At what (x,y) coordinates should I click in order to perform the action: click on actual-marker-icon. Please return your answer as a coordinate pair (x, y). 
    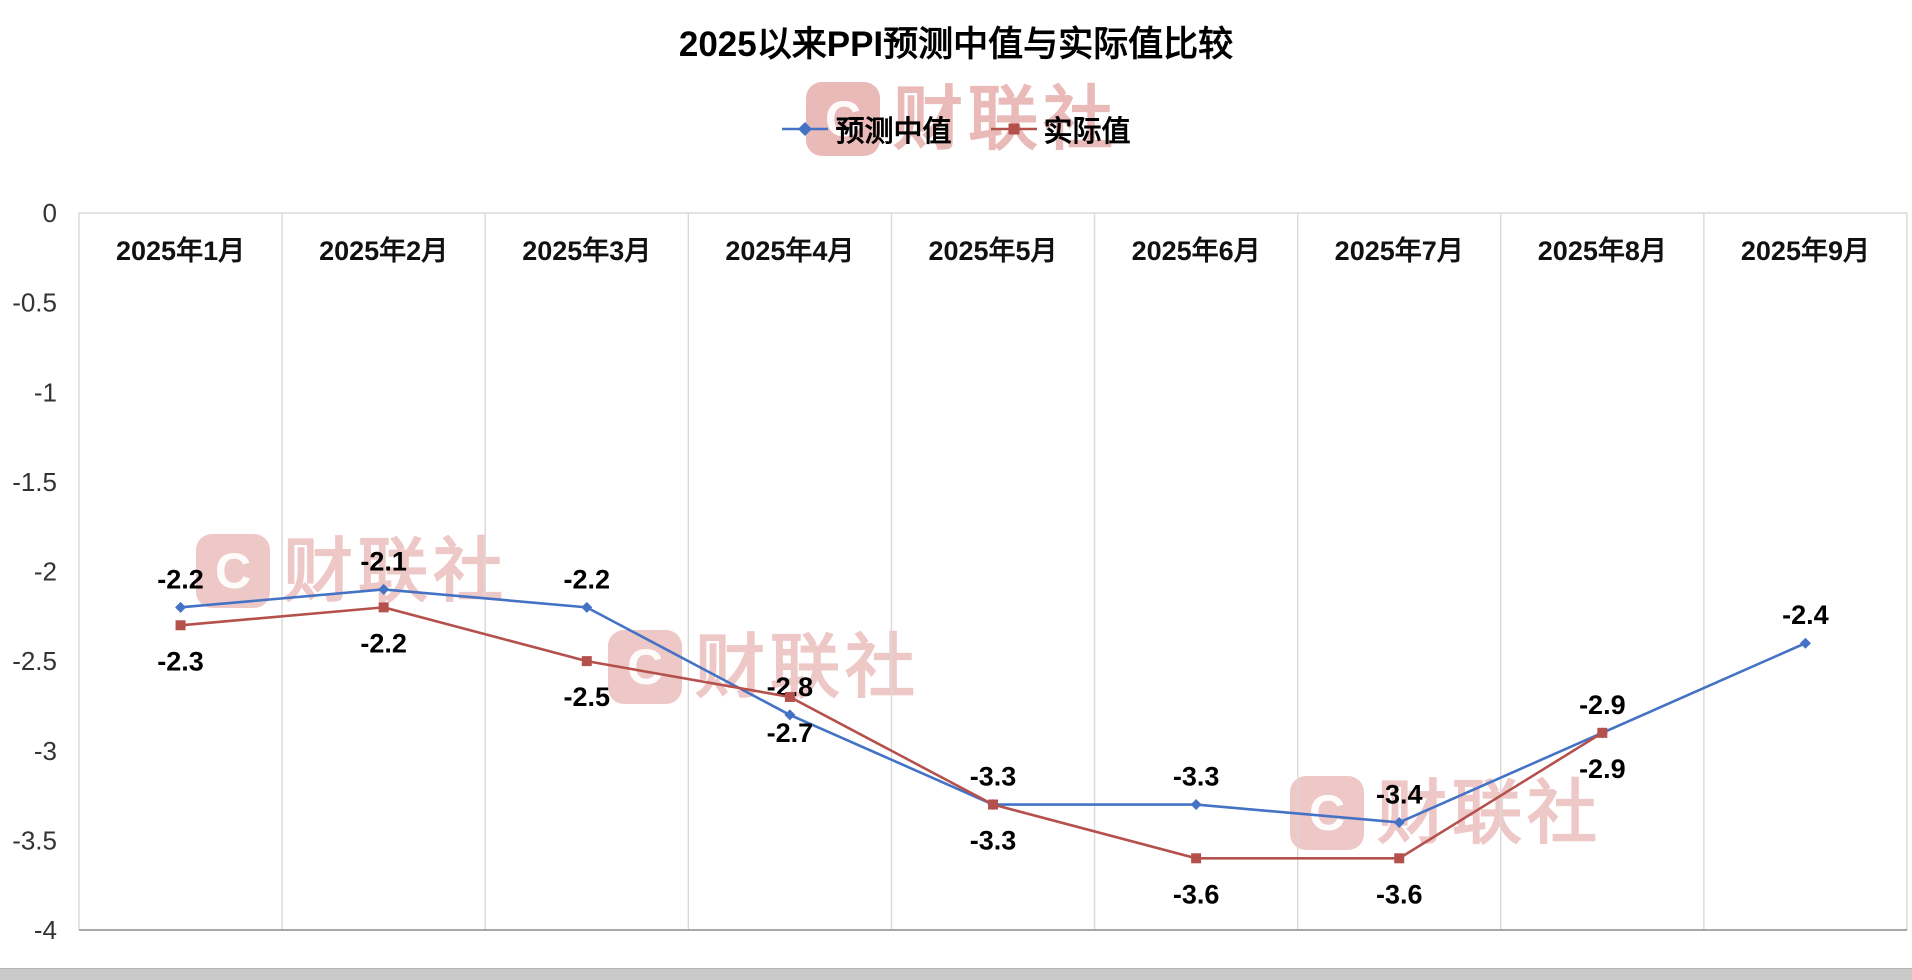
    Looking at the image, I should click on (1014, 129).